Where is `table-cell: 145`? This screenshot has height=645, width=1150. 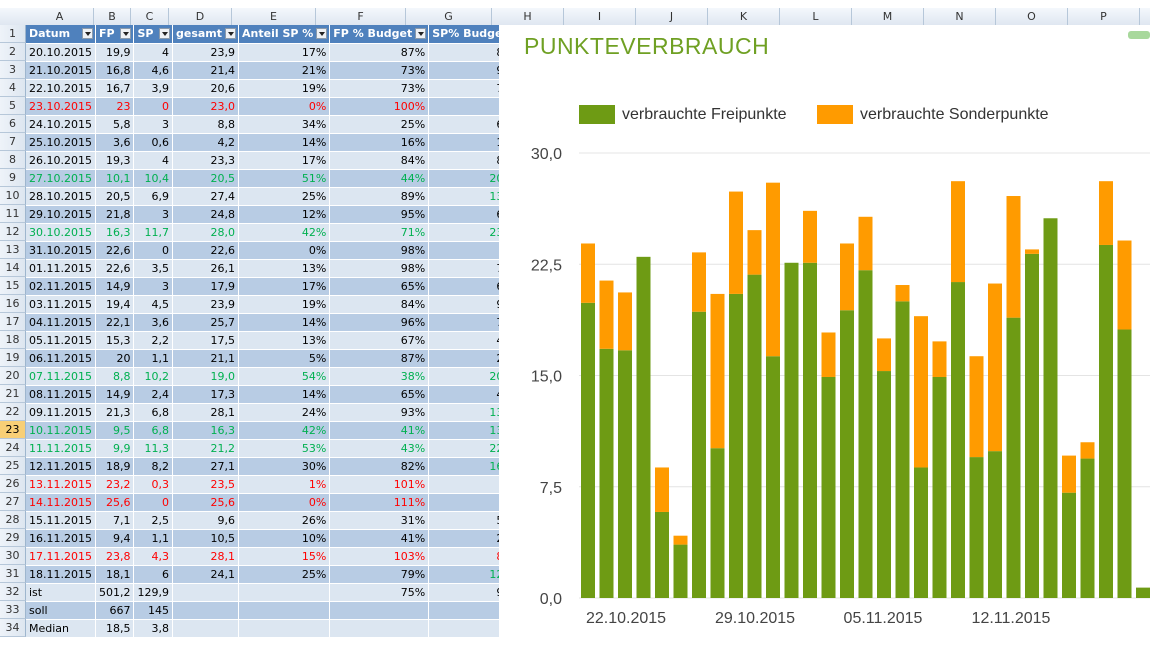
table-cell: 145 is located at coordinates (153, 610).